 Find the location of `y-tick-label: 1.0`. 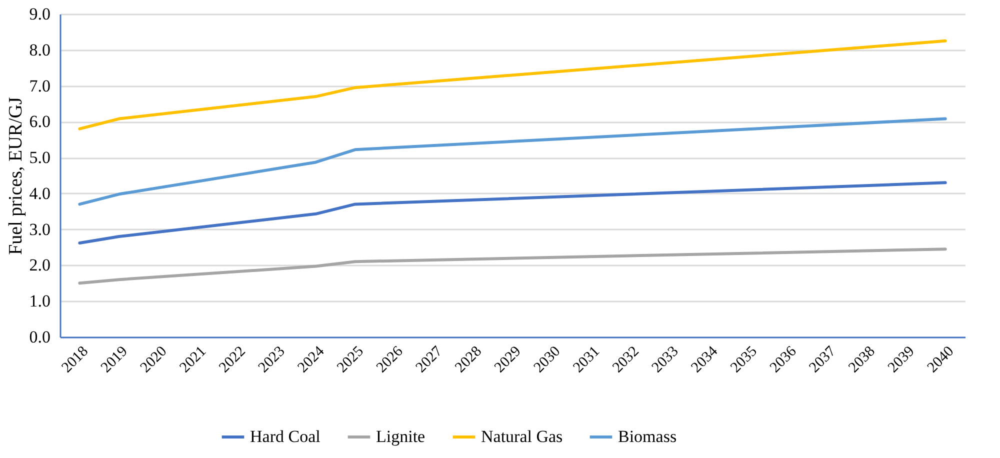

y-tick-label: 1.0 is located at coordinates (39, 301).